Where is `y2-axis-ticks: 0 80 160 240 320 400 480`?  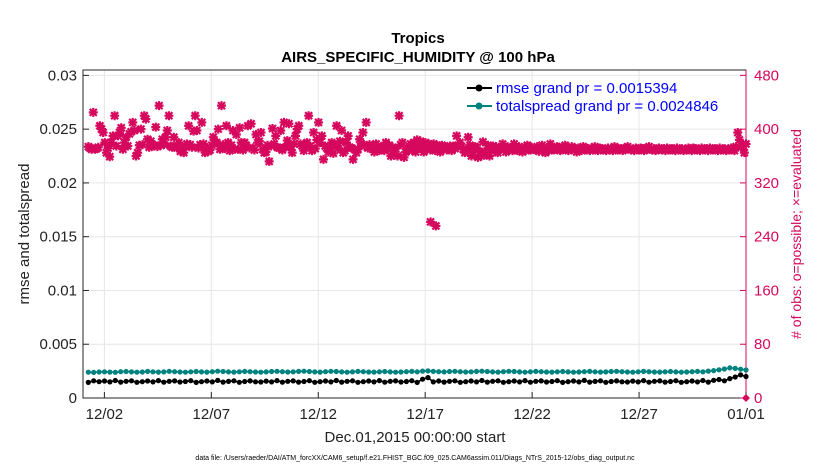
y2-axis-ticks: 0 80 160 240 320 400 480 is located at coordinates (759, 237).